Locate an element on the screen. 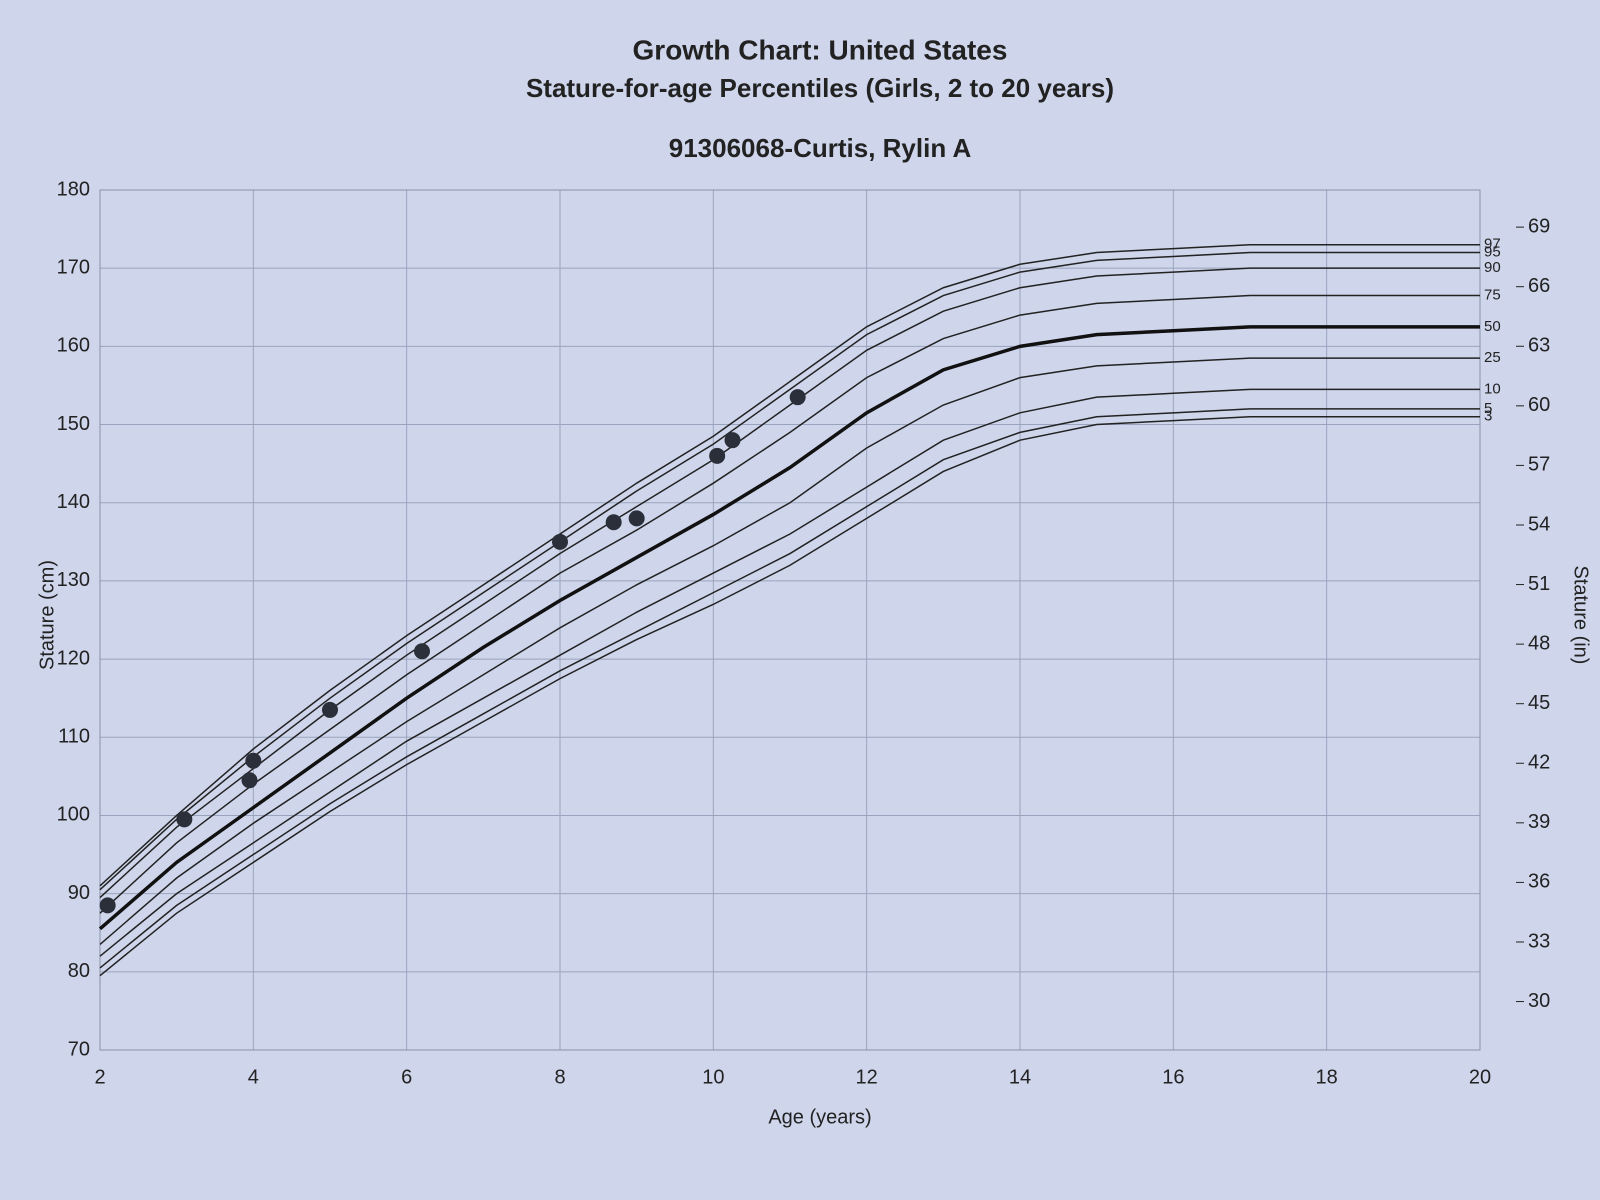 The image size is (1600, 1200). x-tick-label: 8 is located at coordinates (559, 1077).